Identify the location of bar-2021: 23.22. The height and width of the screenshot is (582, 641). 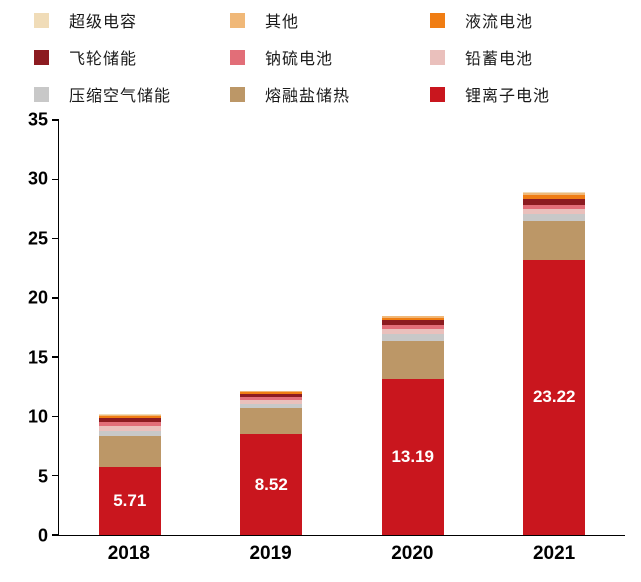
(554, 327).